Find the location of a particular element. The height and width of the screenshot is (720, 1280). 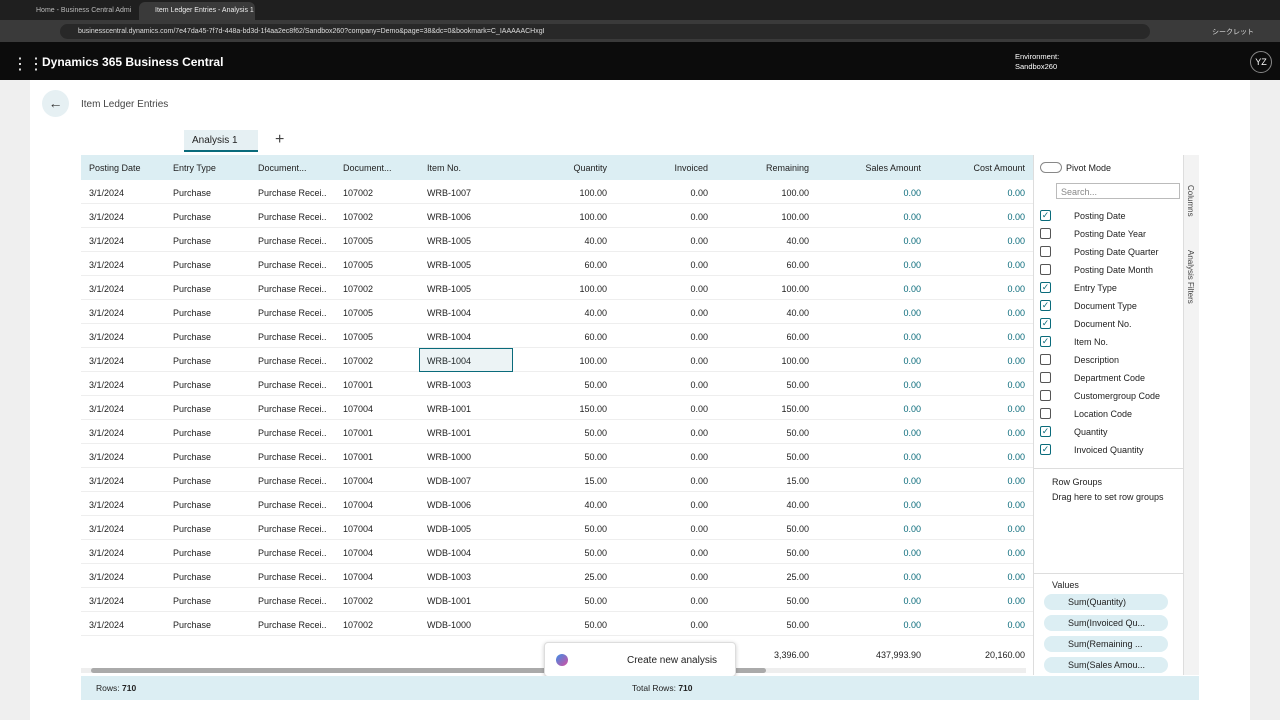

user-avatar: YZ is located at coordinates (1261, 62).